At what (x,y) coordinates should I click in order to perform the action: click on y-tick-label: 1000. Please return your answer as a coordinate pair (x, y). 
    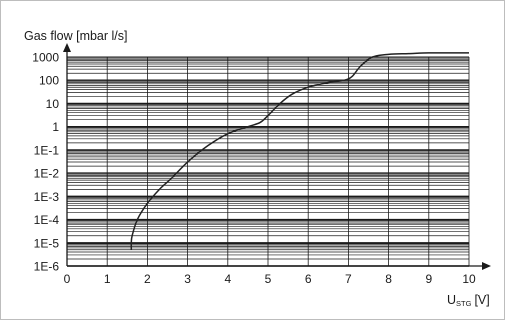
    Looking at the image, I should click on (45, 58).